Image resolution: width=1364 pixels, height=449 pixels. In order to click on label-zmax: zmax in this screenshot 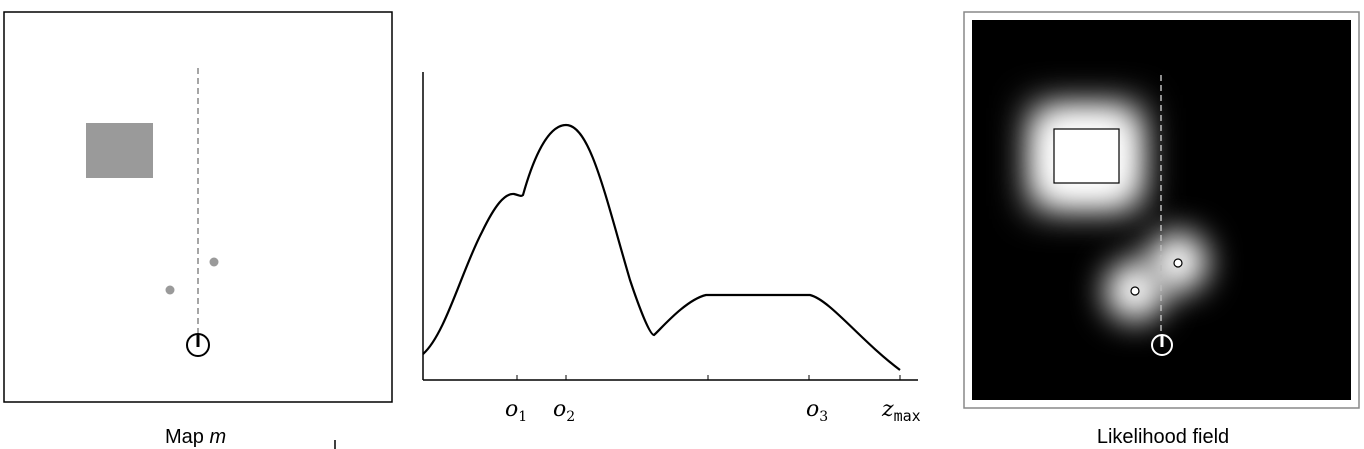, I will do `click(901, 411)`.